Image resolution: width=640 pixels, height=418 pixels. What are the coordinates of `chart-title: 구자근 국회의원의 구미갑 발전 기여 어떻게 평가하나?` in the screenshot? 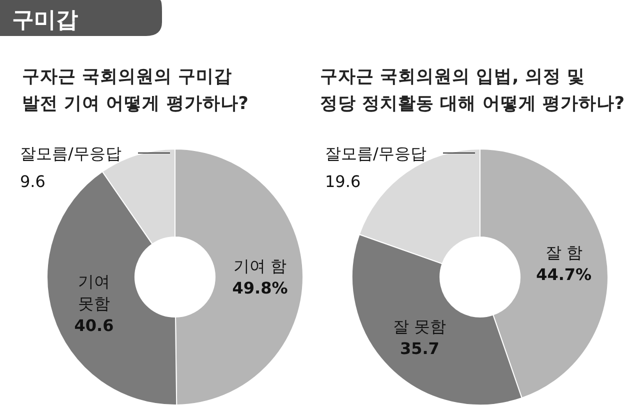 It's located at (135, 90).